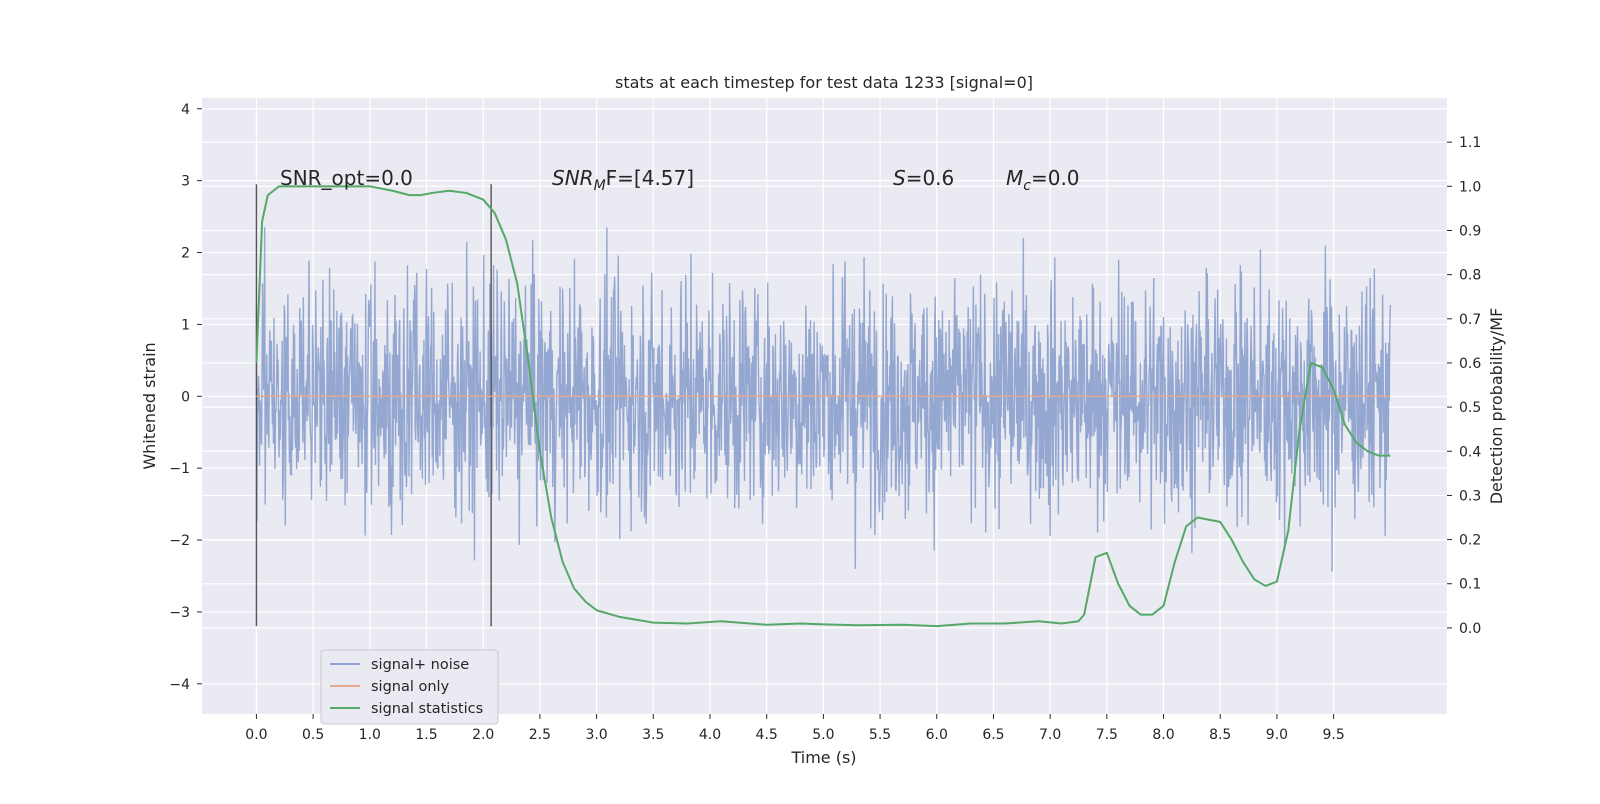 This screenshot has height=804, width=1600. I want to click on y-tick-label-left: 4, so click(185, 110).